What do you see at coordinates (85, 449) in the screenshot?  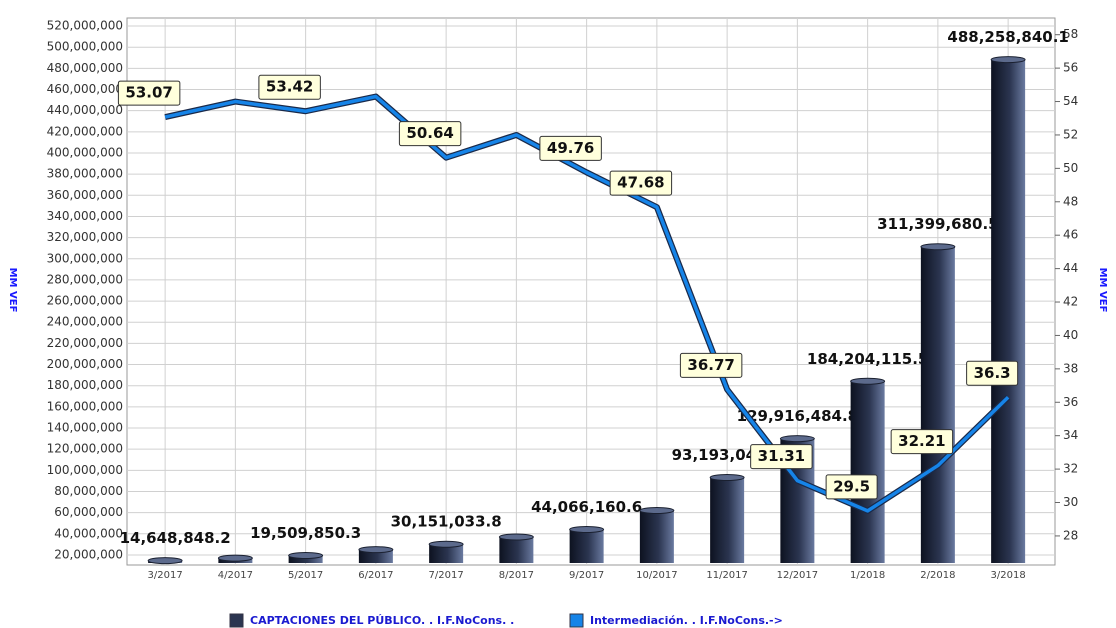 I see `y-tick-label: 120,000,000` at bounding box center [85, 449].